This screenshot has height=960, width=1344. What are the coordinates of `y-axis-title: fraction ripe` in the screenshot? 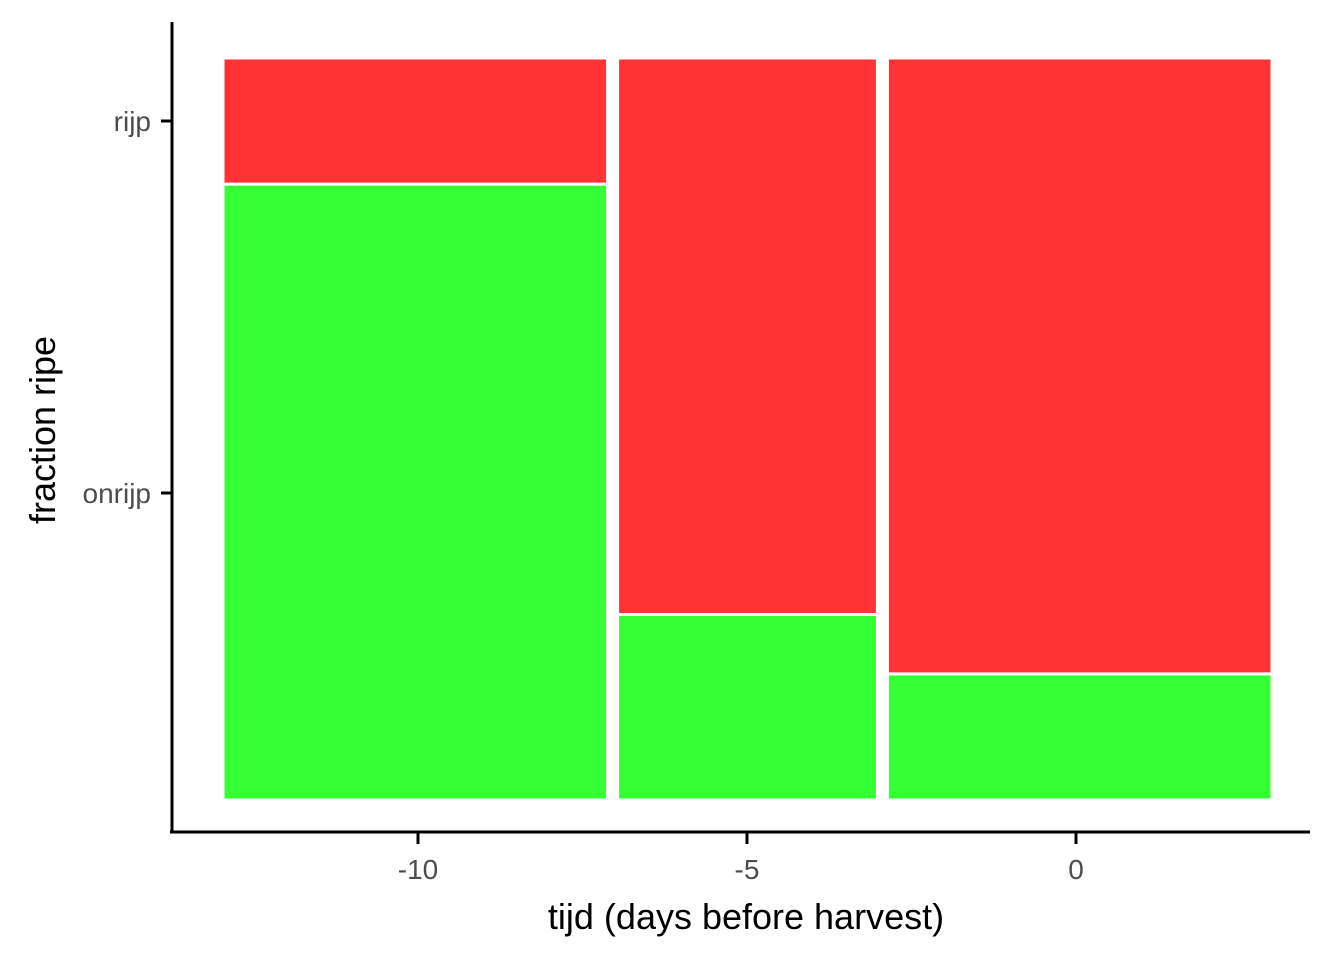 It's located at (42, 430).